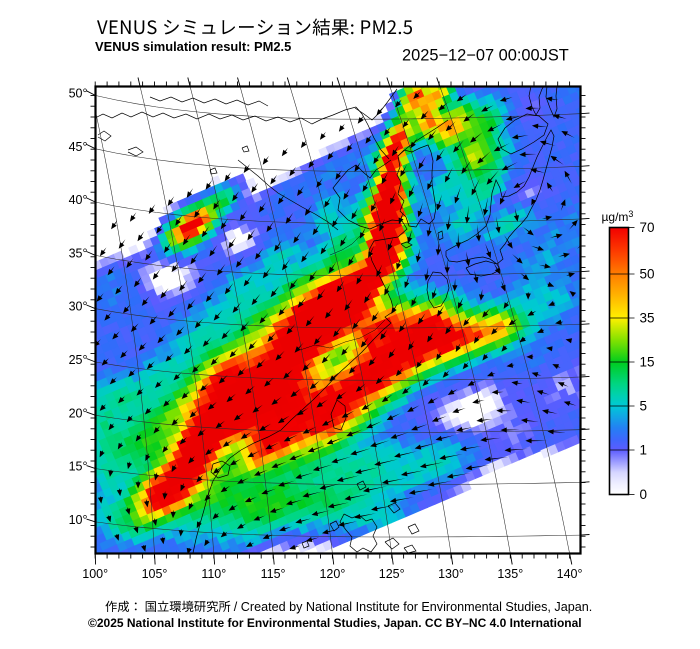  What do you see at coordinates (644, 450) in the screenshot?
I see `svg-text: 1` at bounding box center [644, 450].